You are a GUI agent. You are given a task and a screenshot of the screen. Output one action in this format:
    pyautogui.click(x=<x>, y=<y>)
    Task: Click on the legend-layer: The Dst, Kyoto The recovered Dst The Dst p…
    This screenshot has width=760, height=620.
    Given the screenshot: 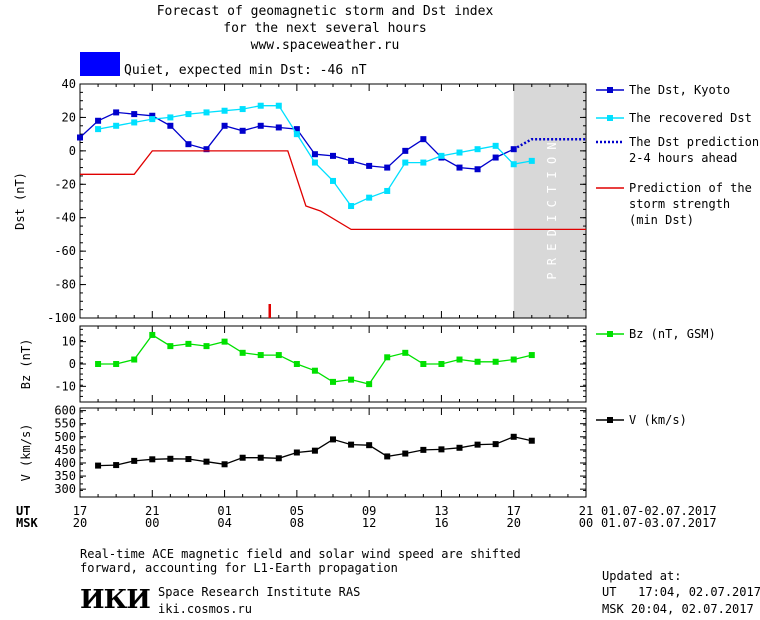 What is the action you would take?
    pyautogui.click(x=677, y=255)
    